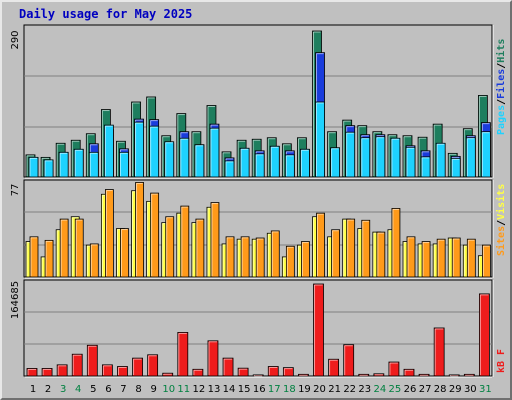 The width and height of the screenshot is (512, 400). What do you see at coordinates (379, 389) in the screenshot?
I see `x-tick-label-day-24: 24` at bounding box center [379, 389].